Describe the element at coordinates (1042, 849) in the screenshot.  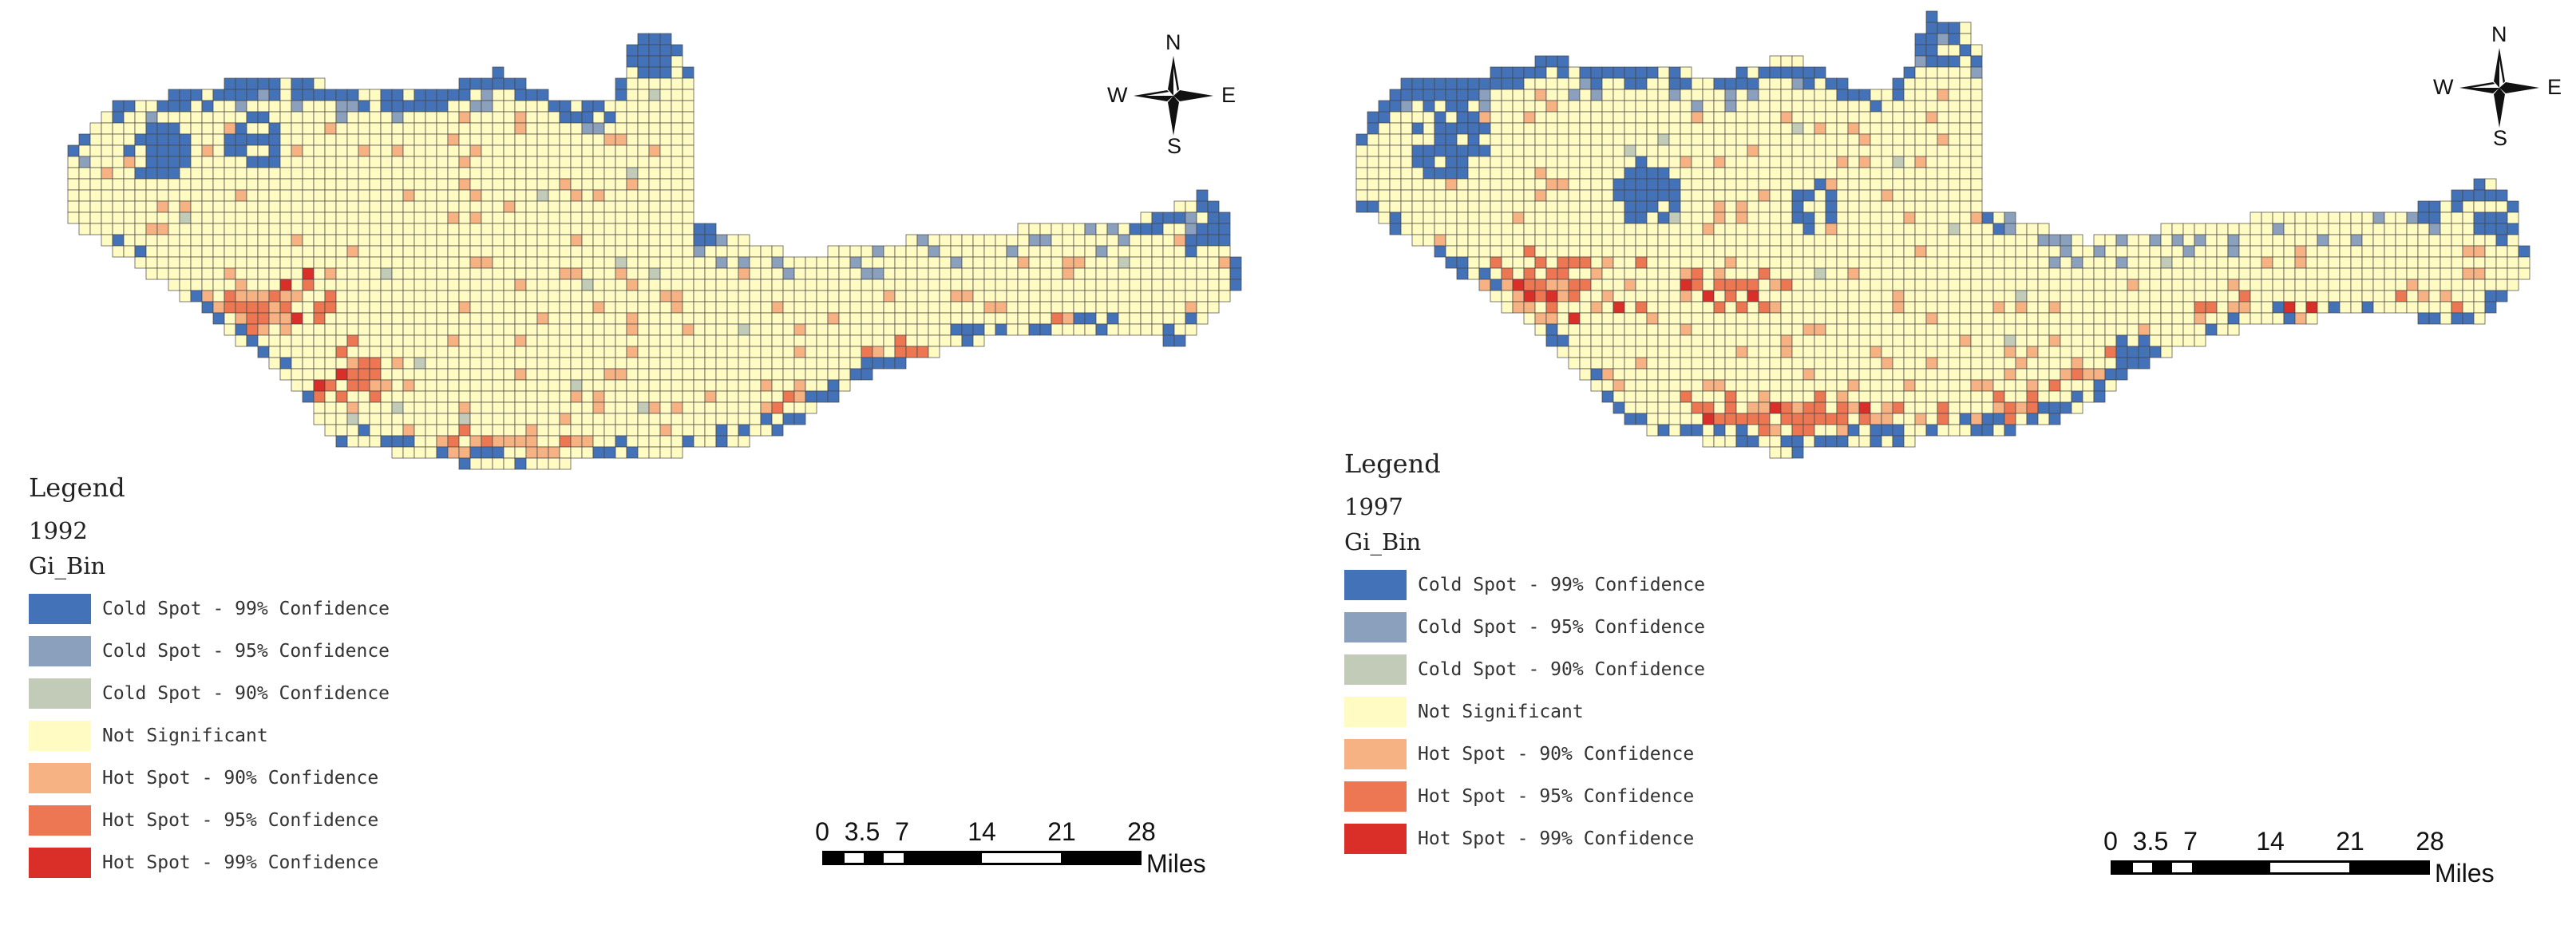
I see `scale-bar-1992: 0 3.5 7 14 21 28 Miles` at that location.